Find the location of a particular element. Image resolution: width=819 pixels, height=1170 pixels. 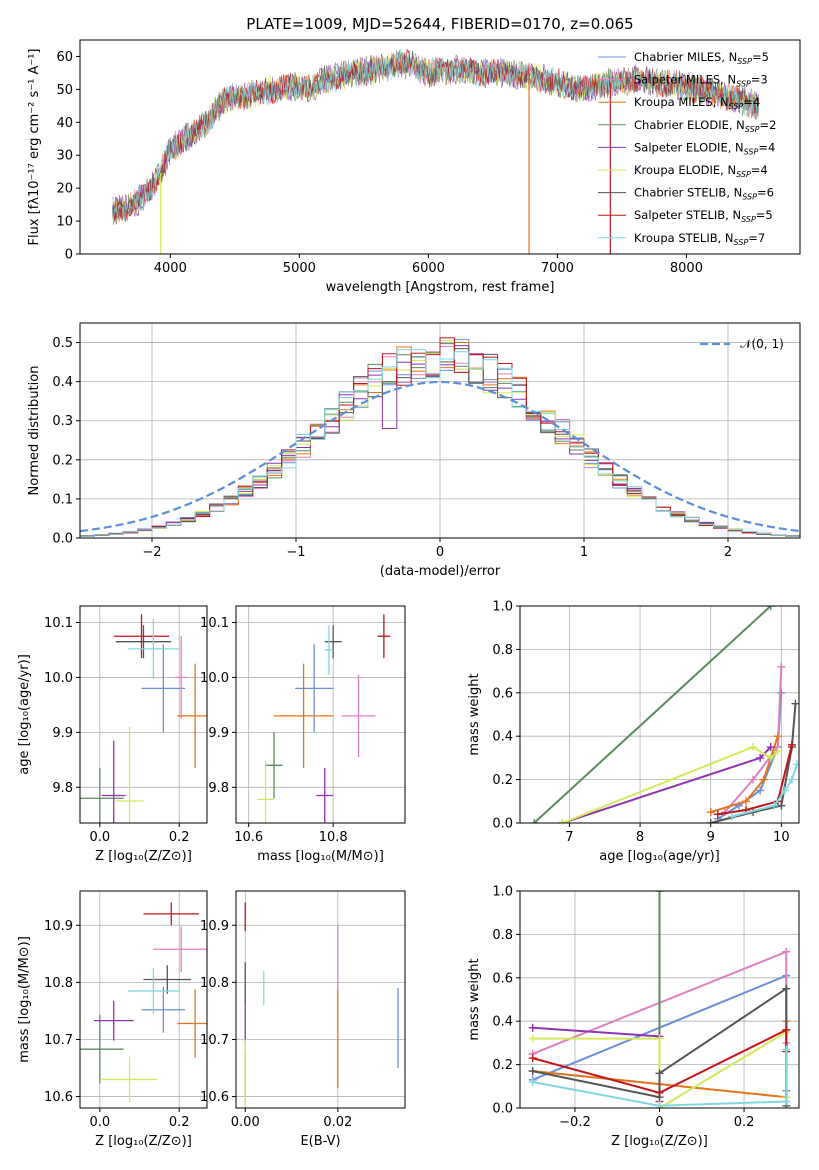

y-tick-label: 10 is located at coordinates (64, 222).